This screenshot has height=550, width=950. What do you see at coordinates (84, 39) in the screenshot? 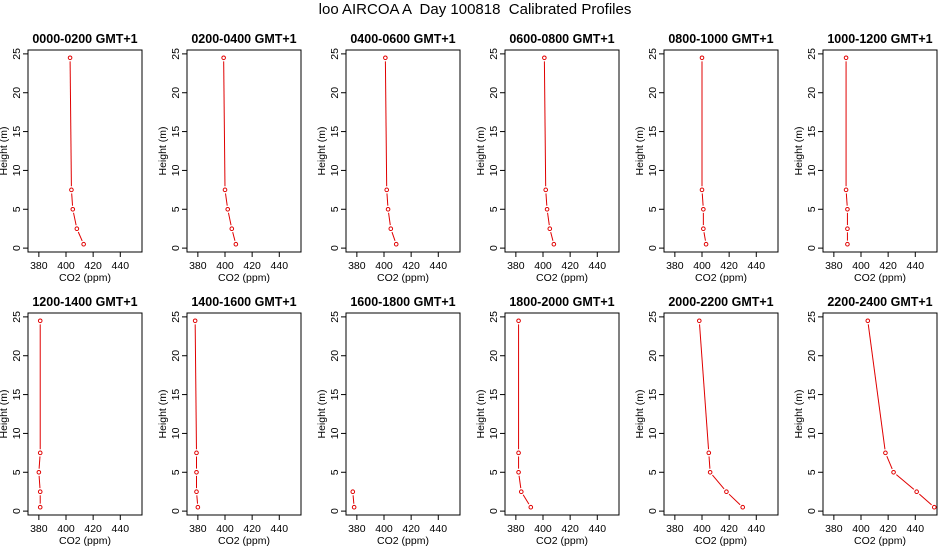
I see `panel-title: 0000-0200 GMT+1` at bounding box center [84, 39].